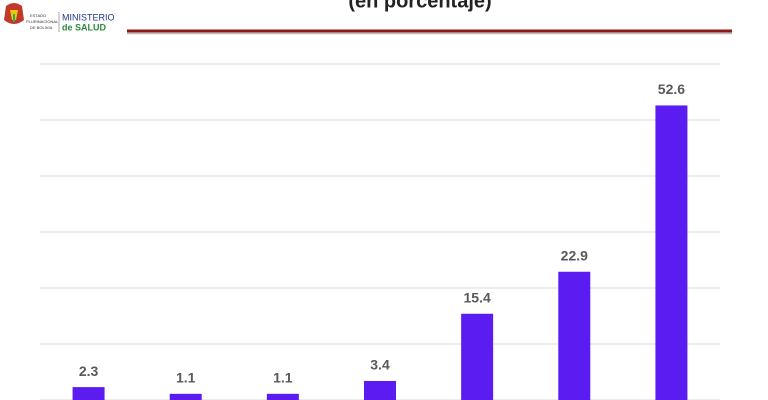 The width and height of the screenshot is (768, 400). I want to click on logo-text: ESTADO, so click(38, 15).